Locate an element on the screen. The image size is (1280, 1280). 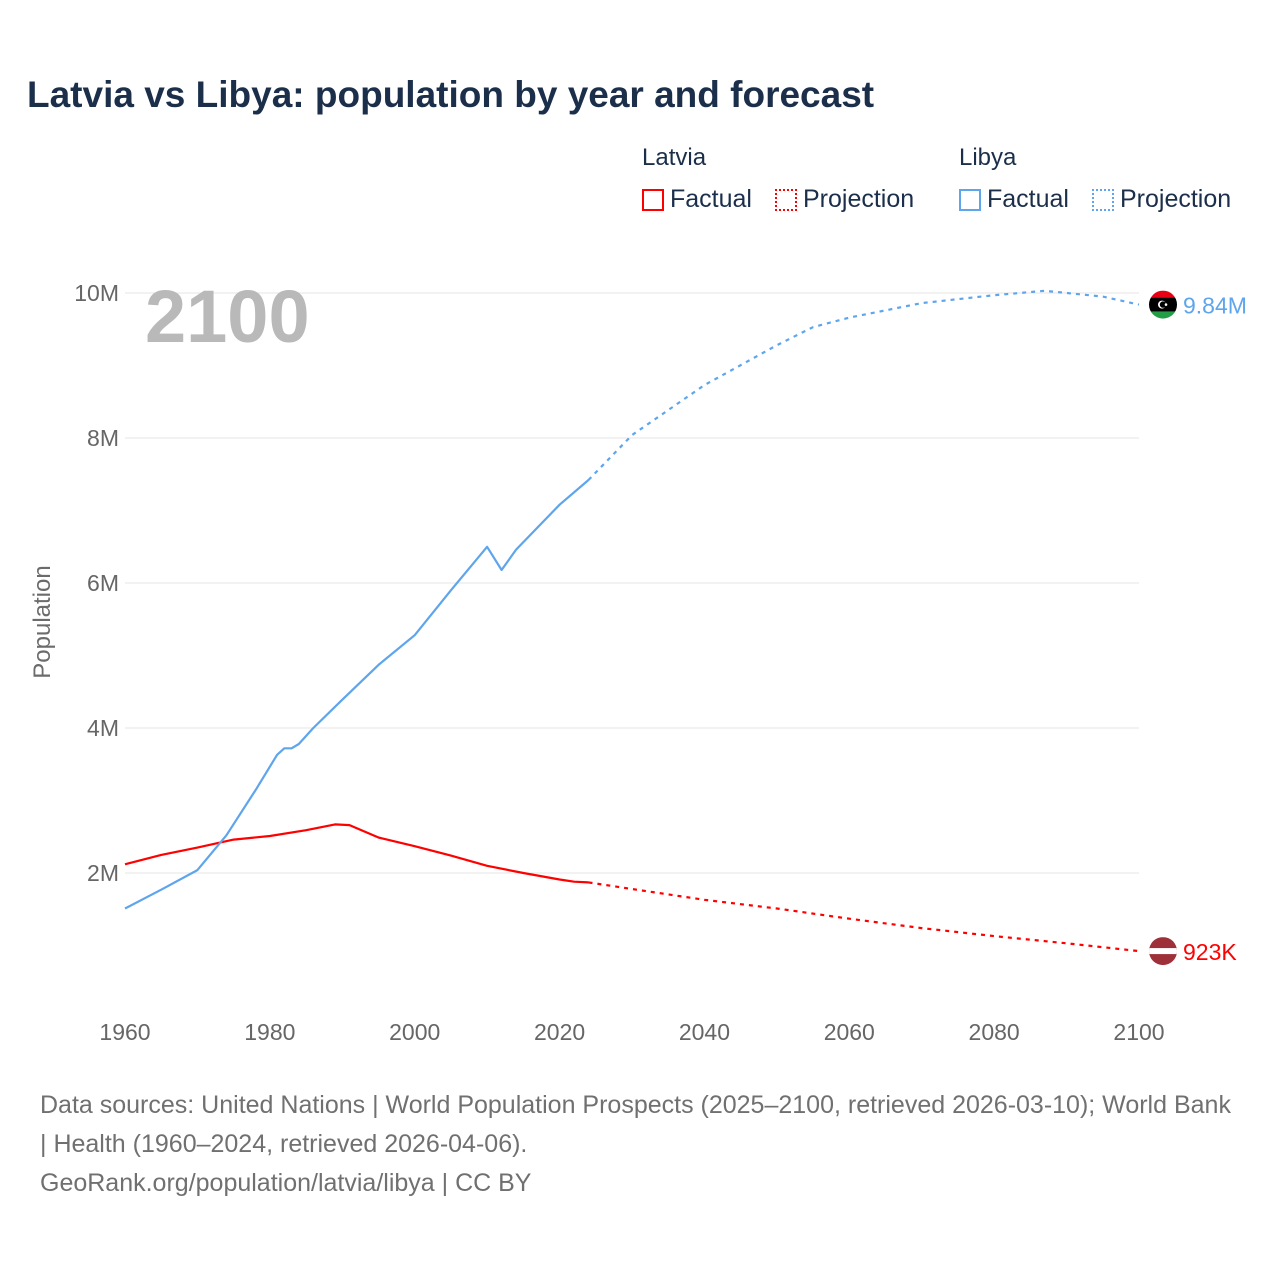
y-tick-label: 2M is located at coordinates (103, 873).